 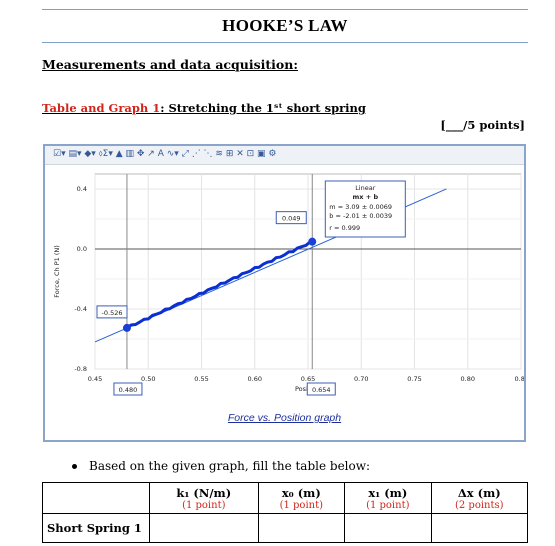 I want to click on page-title: HOOKE’S LAW, so click(x=285, y=25).